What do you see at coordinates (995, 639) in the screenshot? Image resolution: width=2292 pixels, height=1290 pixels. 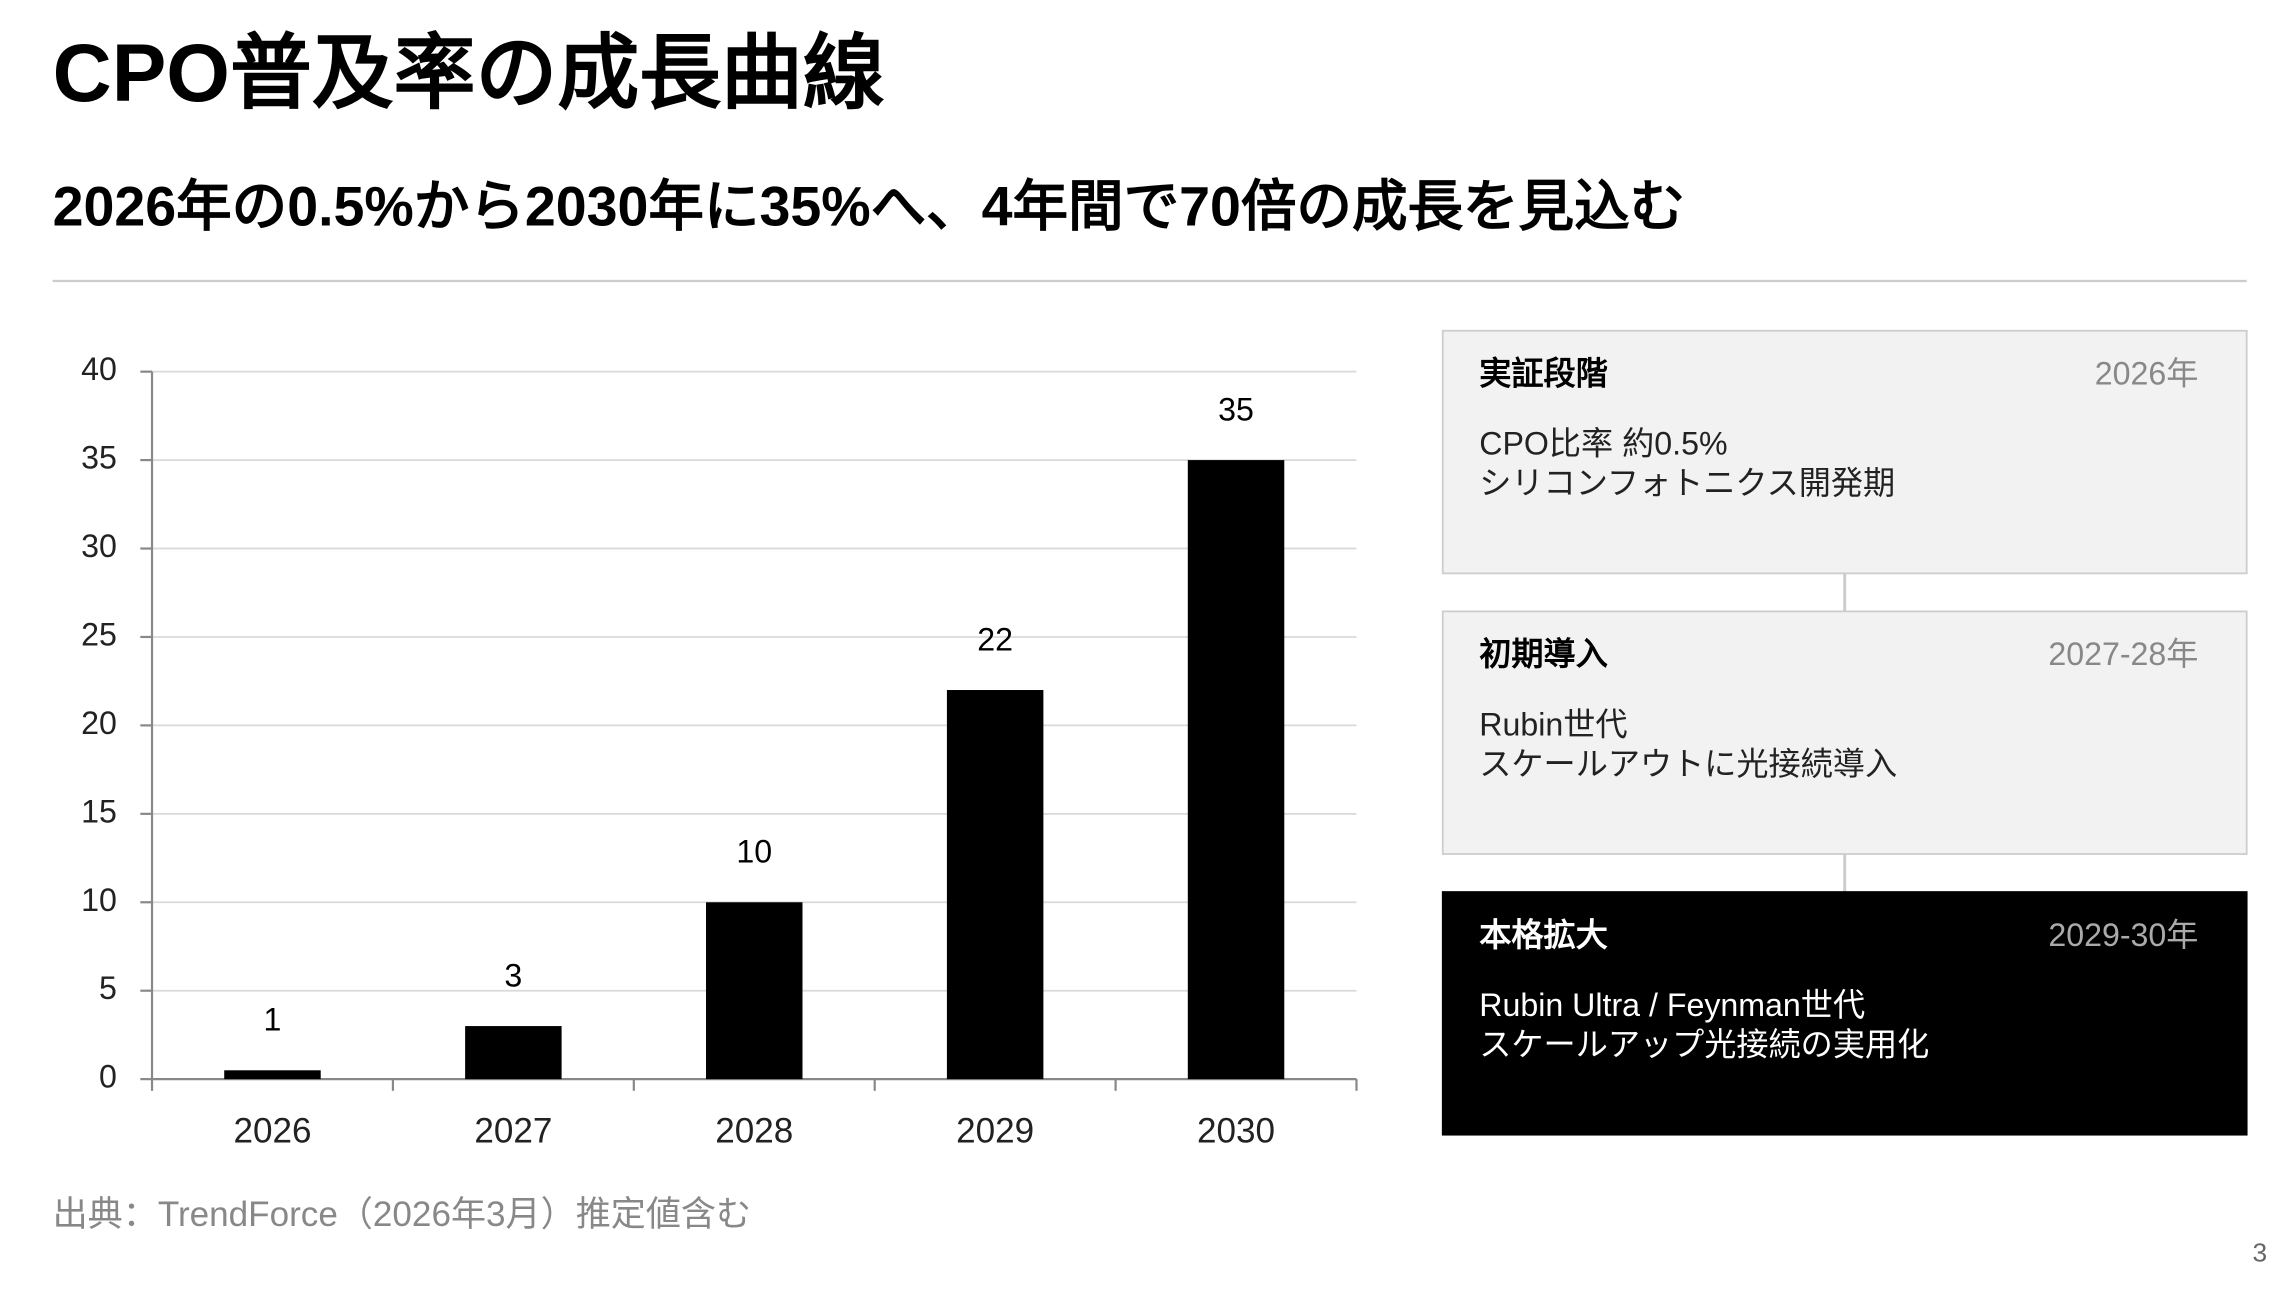 I see `data-label: 22` at bounding box center [995, 639].